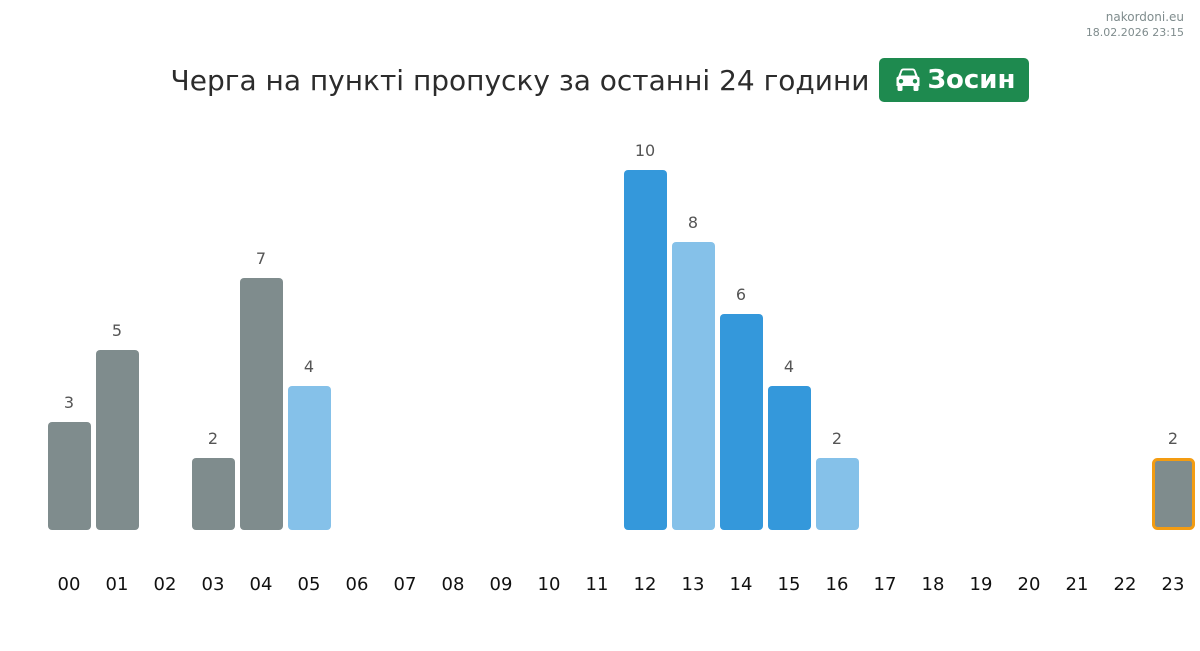 The width and height of the screenshot is (1200, 651). I want to click on tick-label-hour-05: 05, so click(309, 584).